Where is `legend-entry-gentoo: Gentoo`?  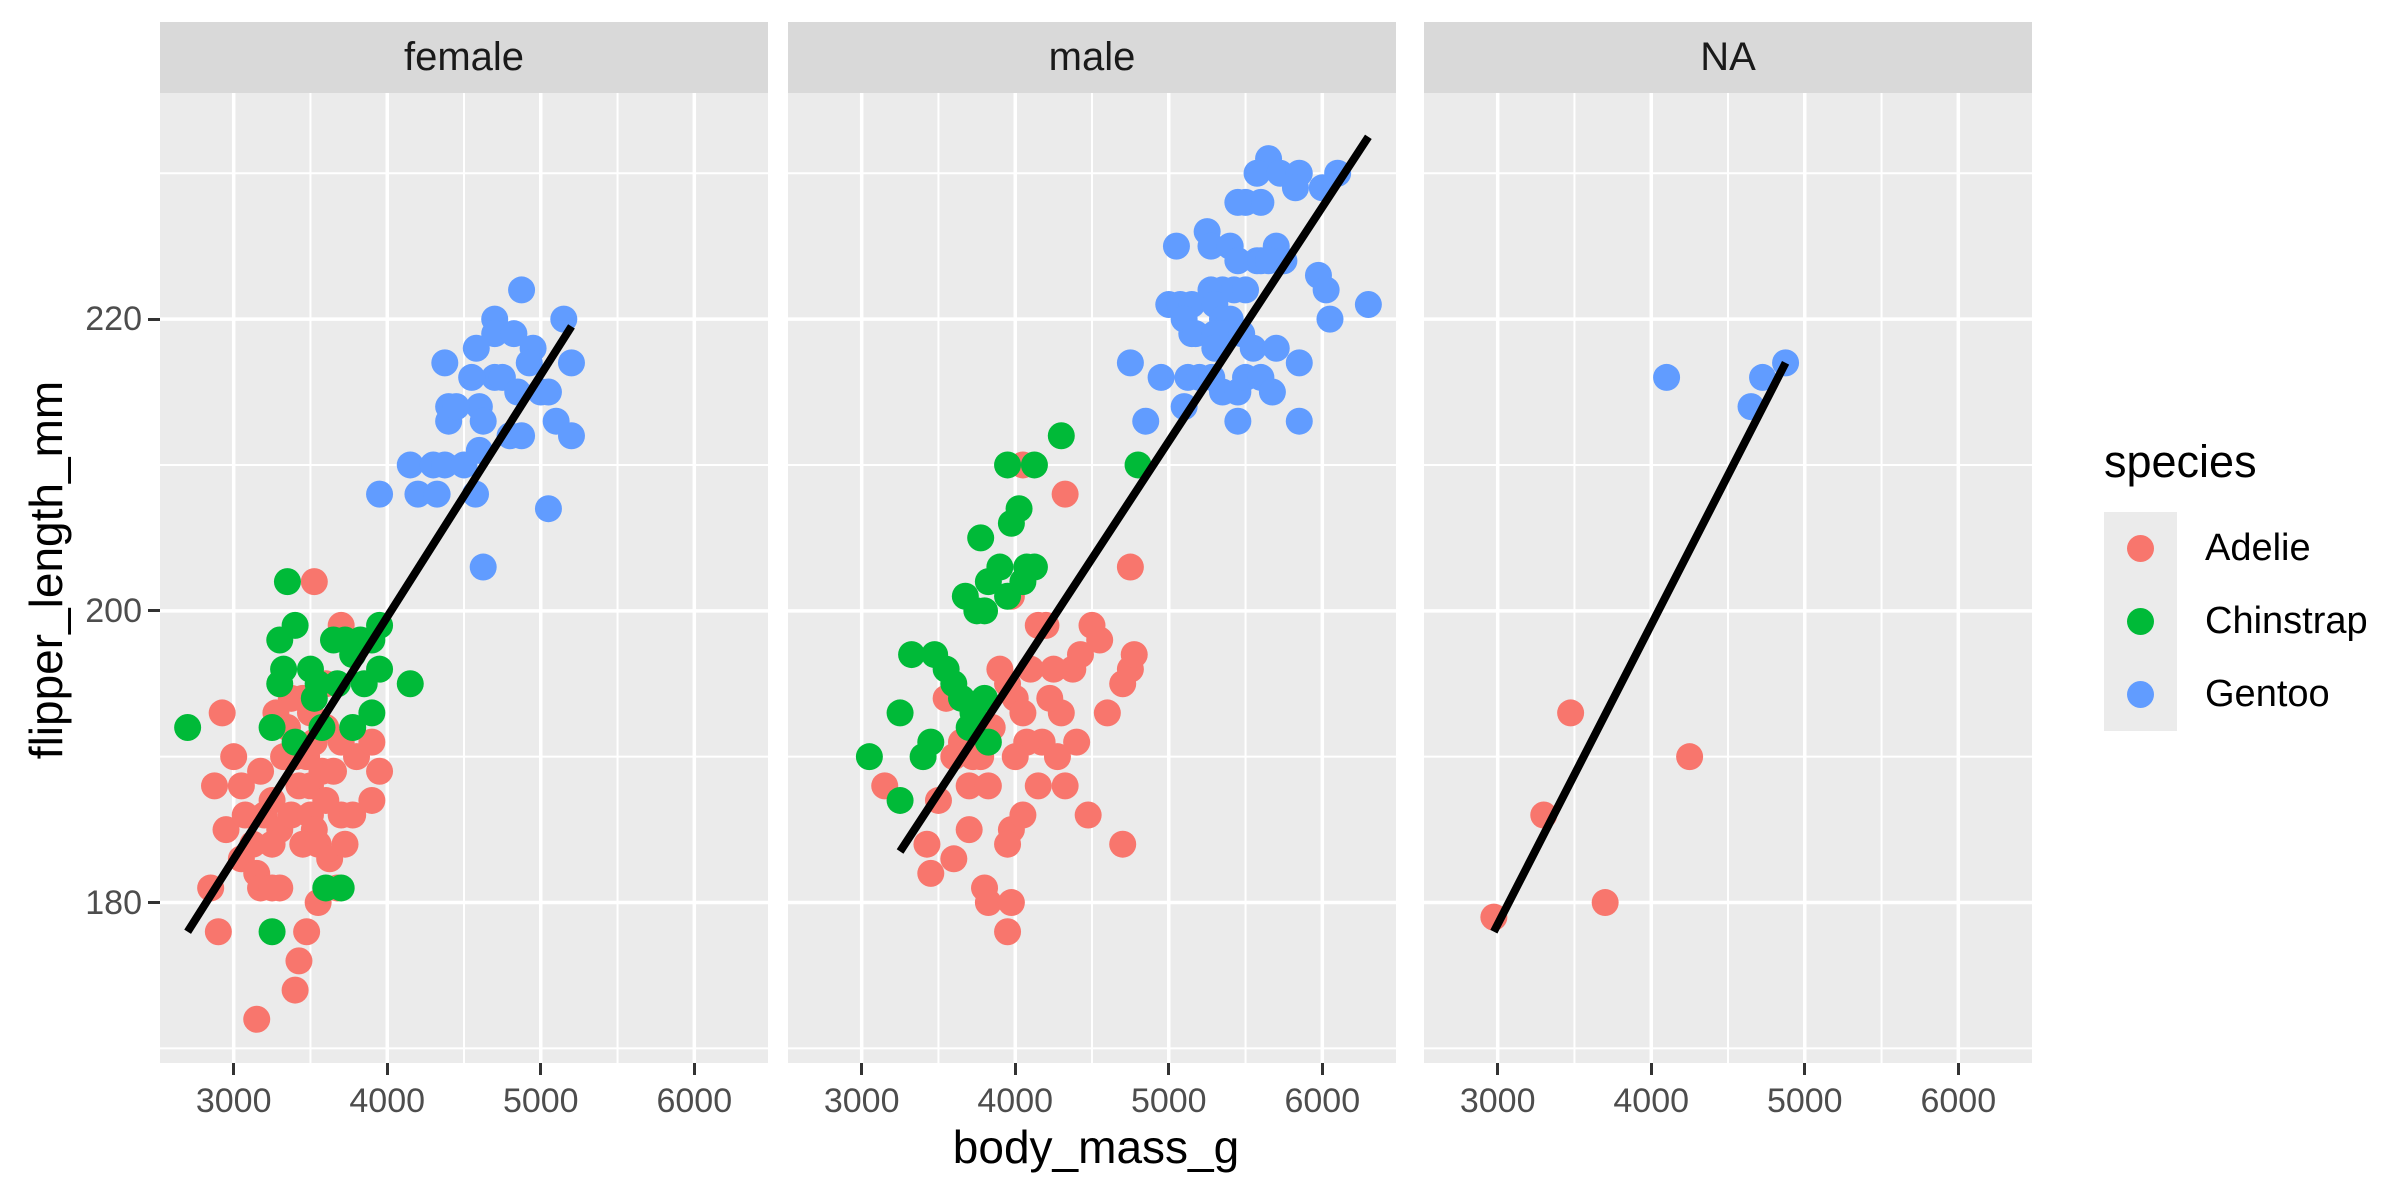 legend-entry-gentoo: Gentoo is located at coordinates (2236, 694).